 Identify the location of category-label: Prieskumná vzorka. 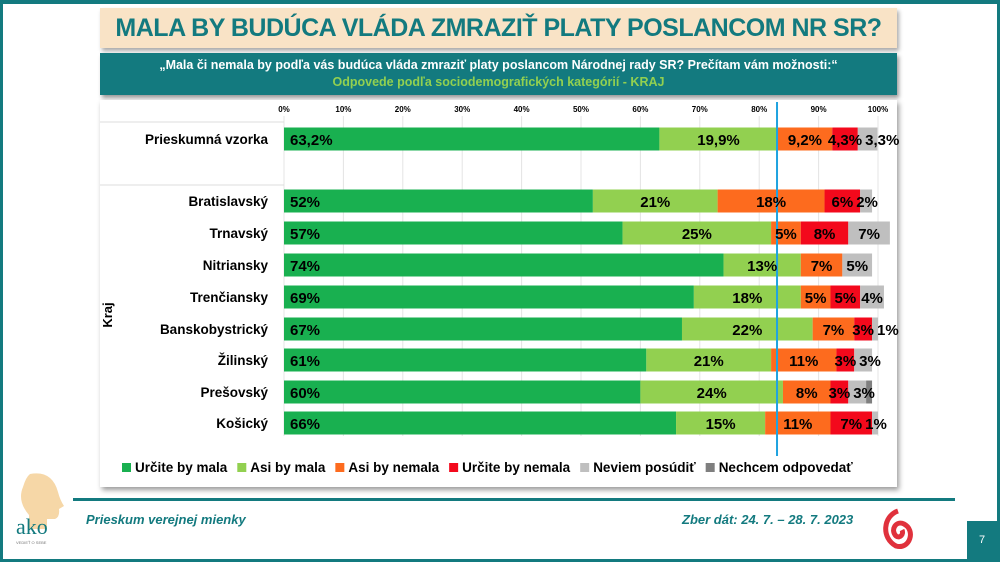
(207, 139).